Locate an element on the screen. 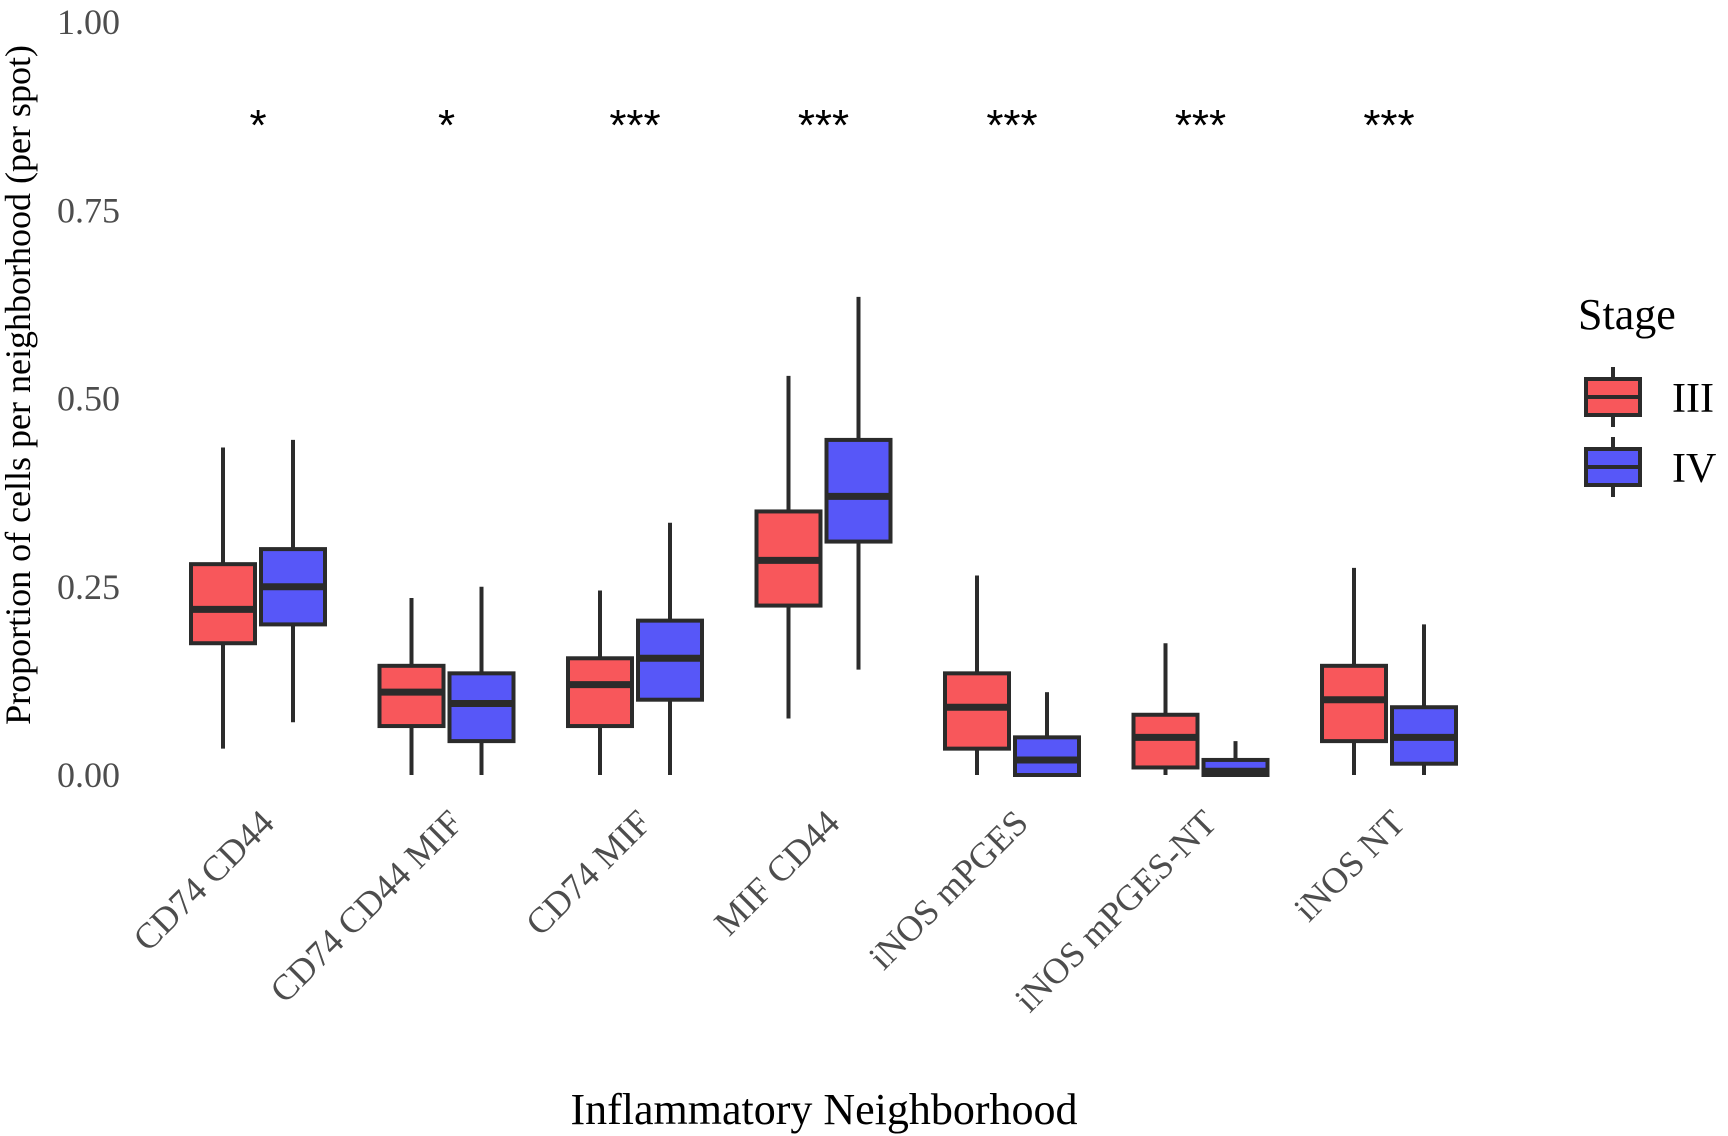  x-tick-label: CD74 CD44 MIF is located at coordinates (366, 906).